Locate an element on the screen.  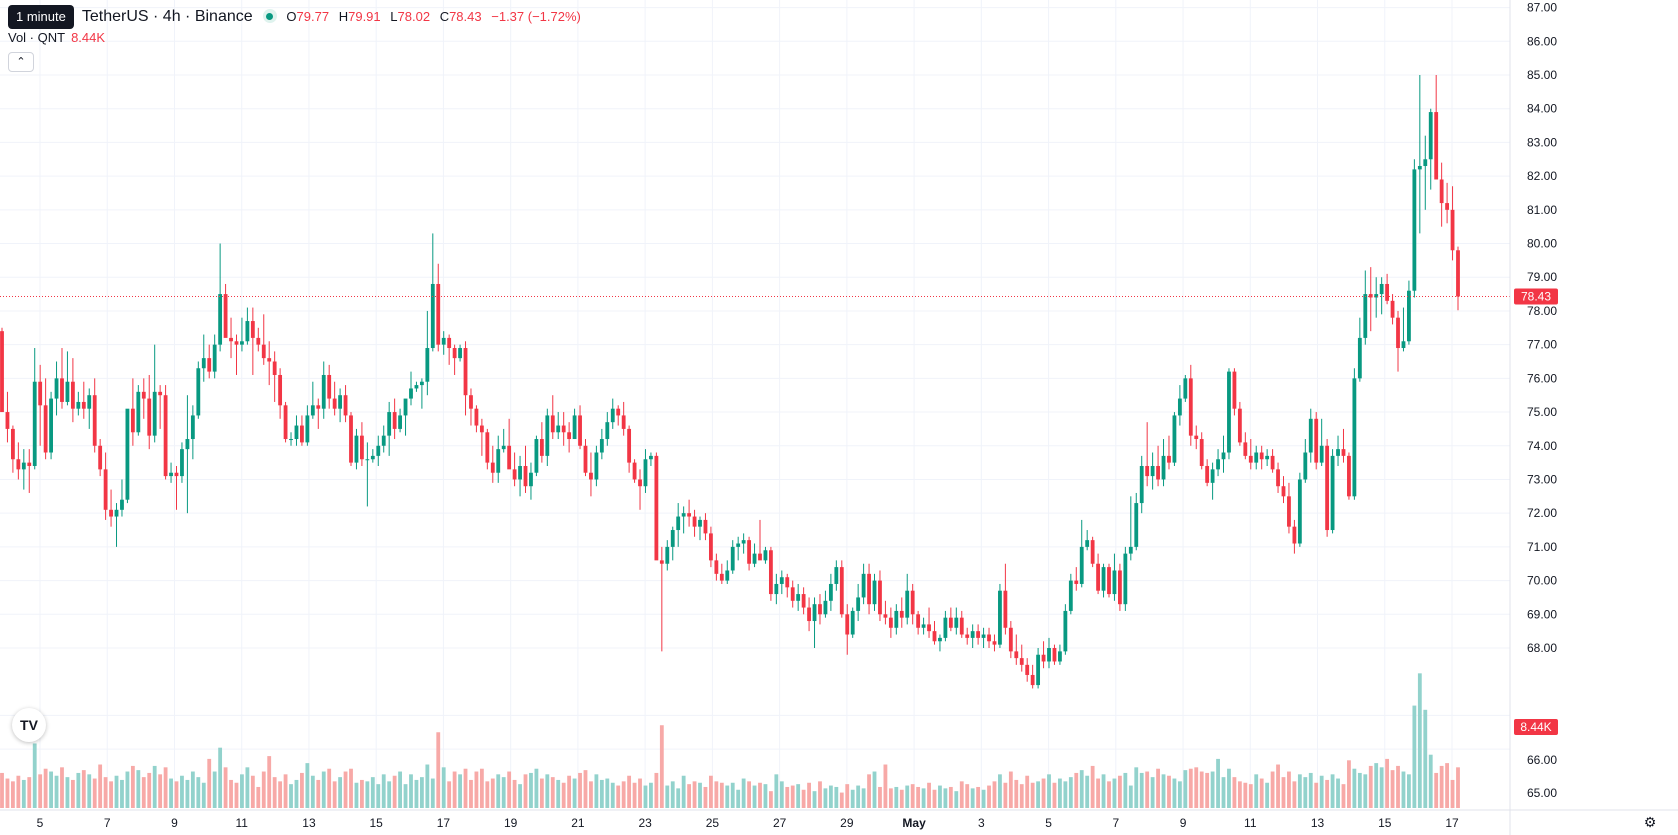
gear-icon: ⚙ is located at coordinates (1650, 822).